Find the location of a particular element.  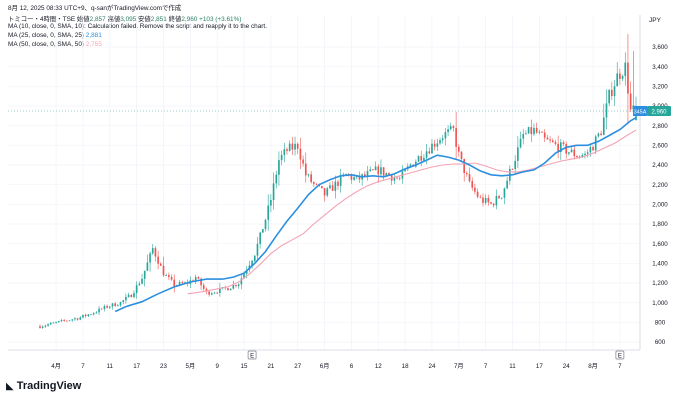

symbol-label: トミコー・4時間・TSE is located at coordinates (42, 19).